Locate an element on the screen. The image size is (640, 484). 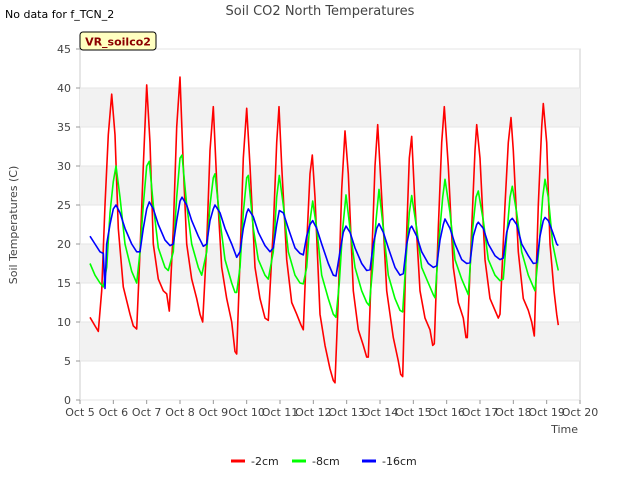
y-tick-label: 25 is located at coordinates (64, 205).